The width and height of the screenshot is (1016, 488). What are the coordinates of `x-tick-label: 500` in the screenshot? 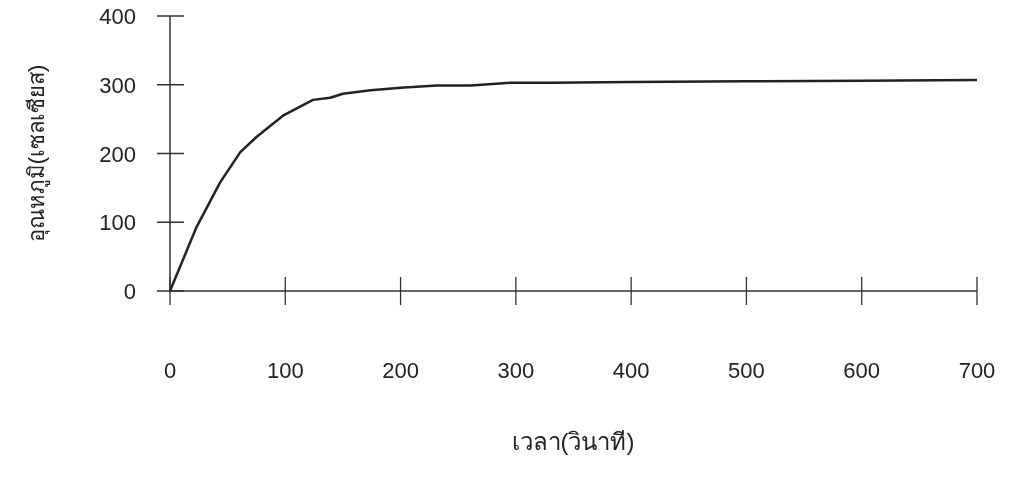 It's located at (746, 370).